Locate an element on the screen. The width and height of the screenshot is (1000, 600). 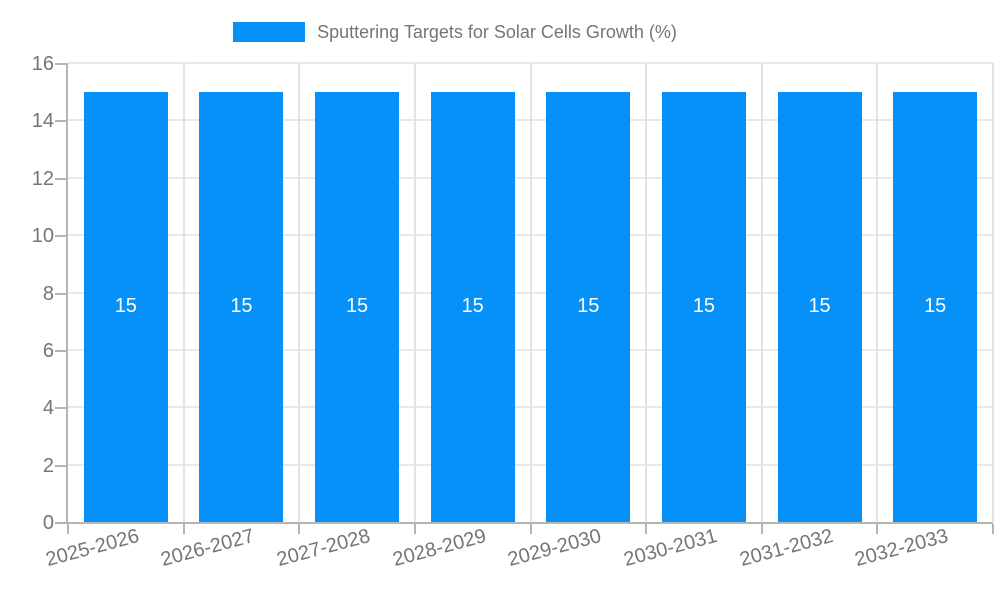
y-tick-label: 12 is located at coordinates (42, 178).